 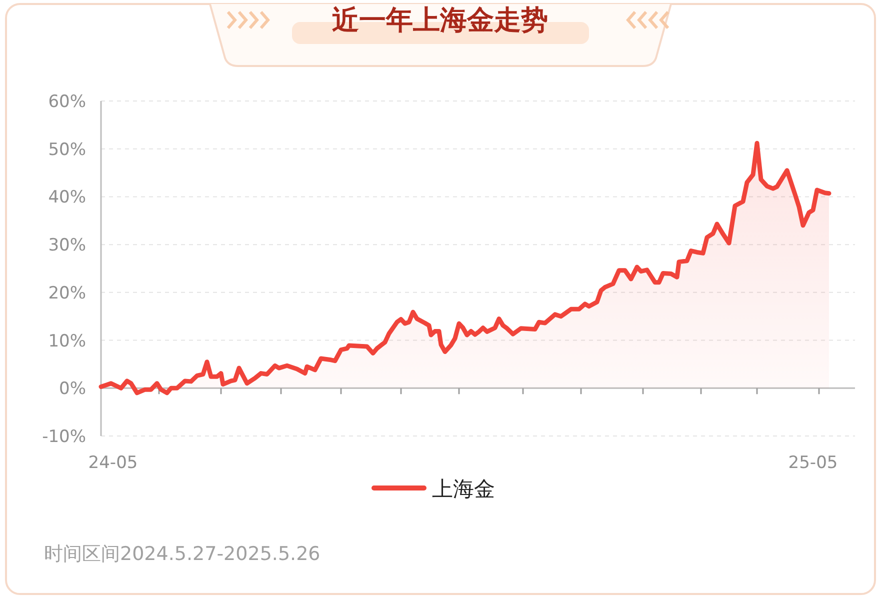 What do you see at coordinates (67, 102) in the screenshot?
I see `y-tick-label: 60%` at bounding box center [67, 102].